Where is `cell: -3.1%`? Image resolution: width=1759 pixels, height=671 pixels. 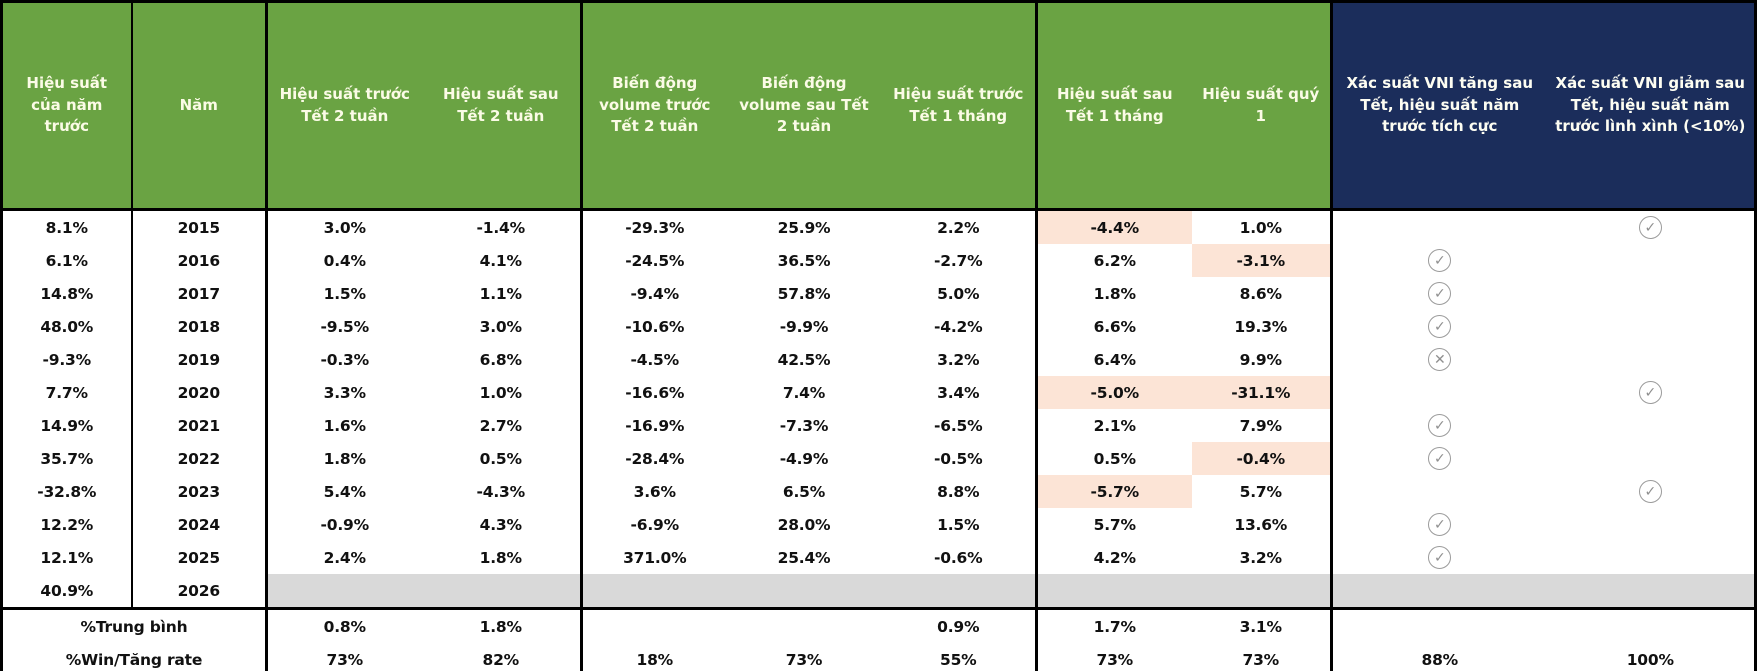 cell: -3.1% is located at coordinates (1261, 260).